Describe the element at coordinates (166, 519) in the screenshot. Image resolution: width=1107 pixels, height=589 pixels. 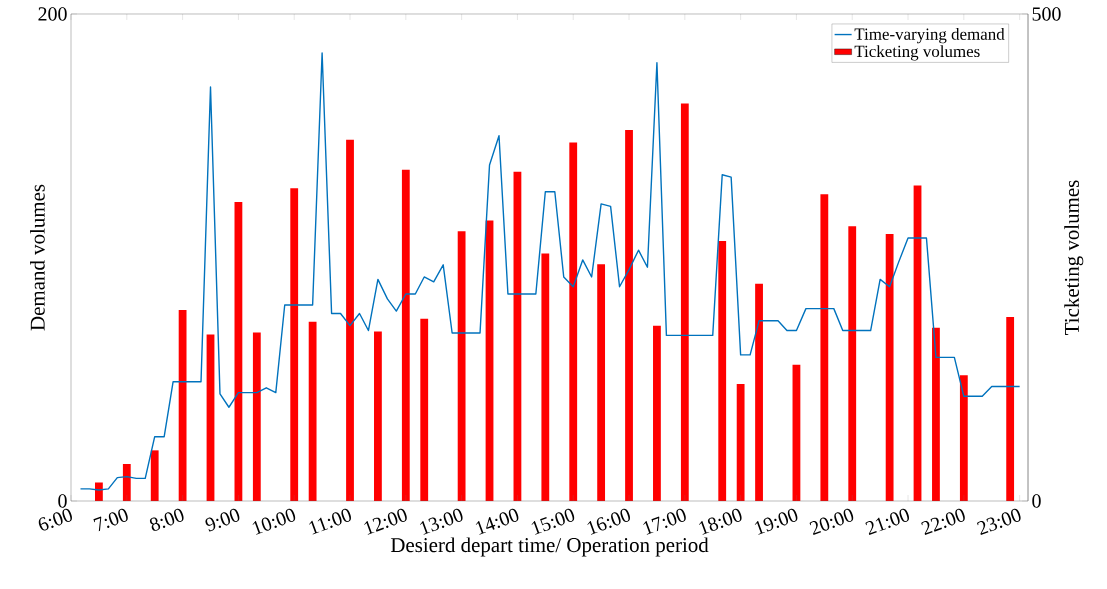
I see `x-tick-label: 8:00` at that location.